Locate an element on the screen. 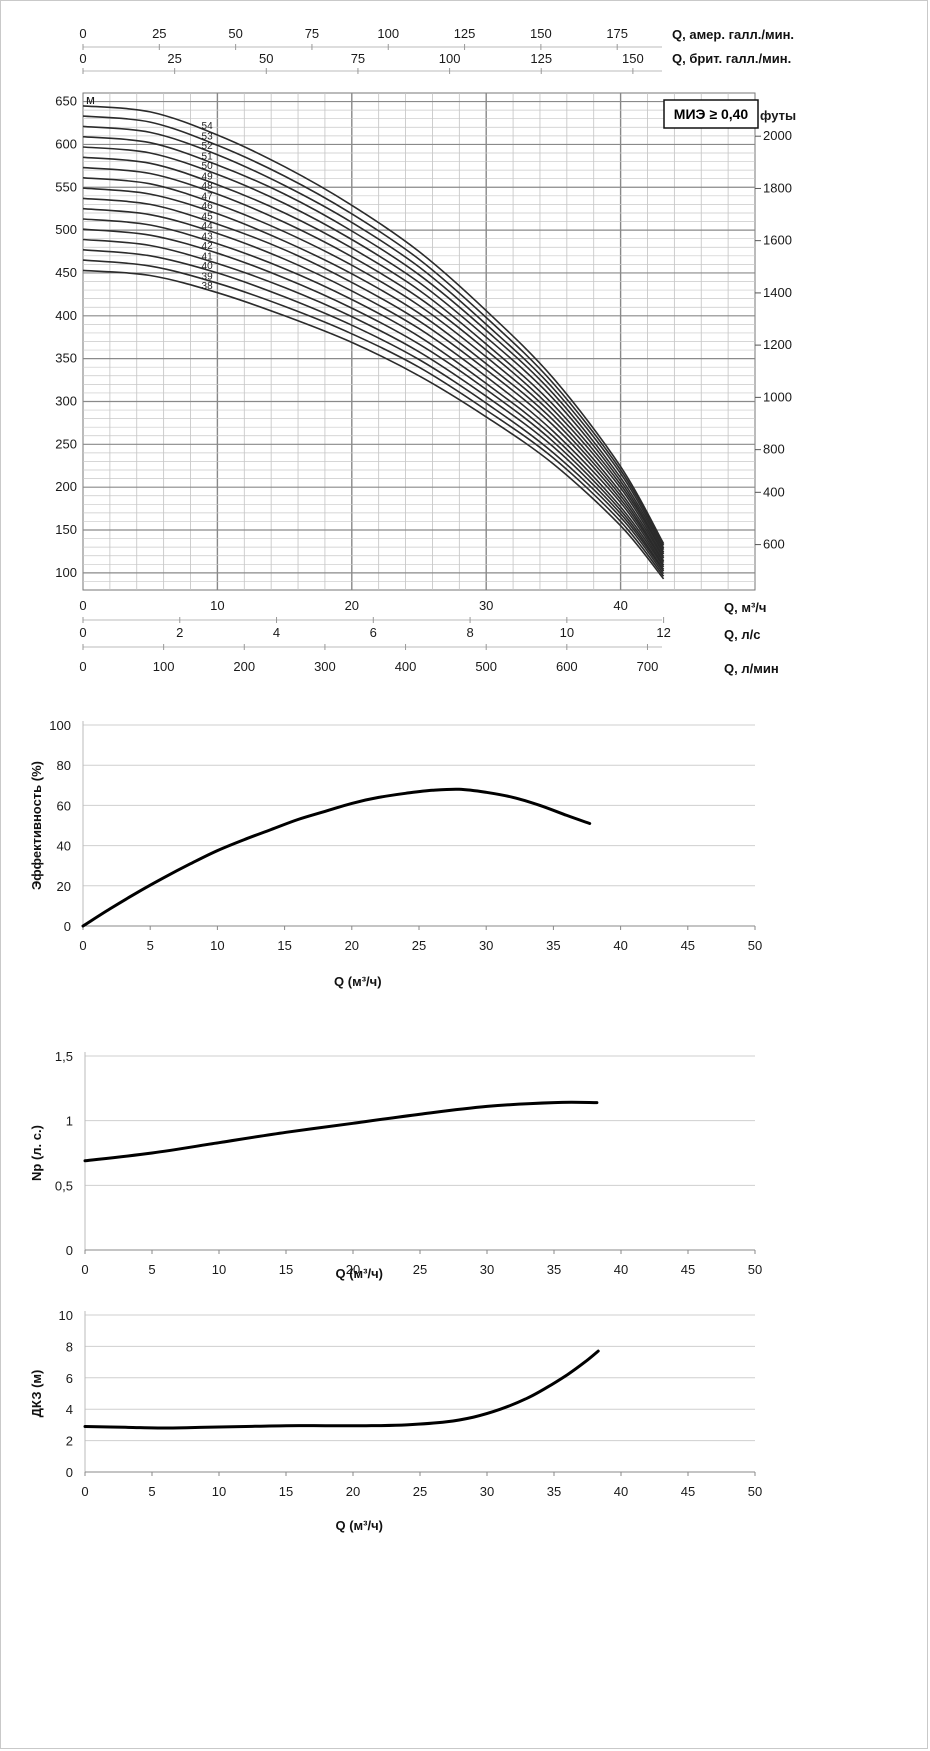  head-y-tick-label: 250 is located at coordinates (66, 443).